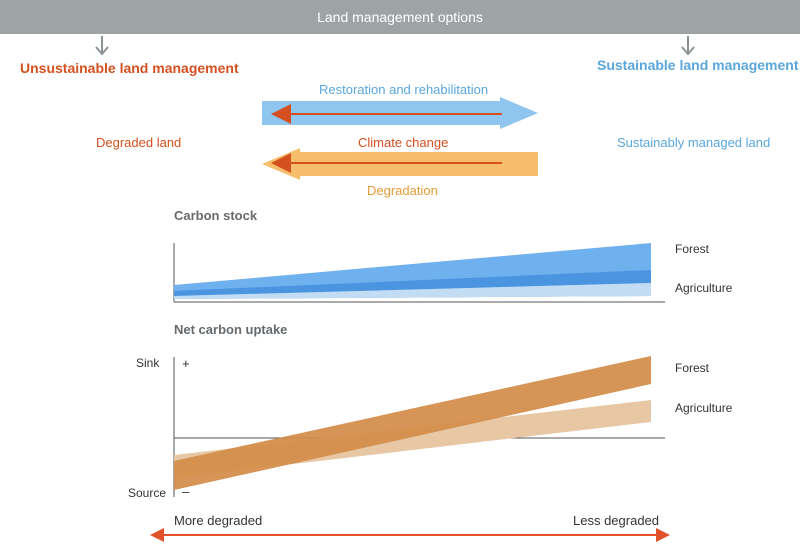 This screenshot has width=800, height=546. I want to click on header-title: Land management options, so click(400, 17).